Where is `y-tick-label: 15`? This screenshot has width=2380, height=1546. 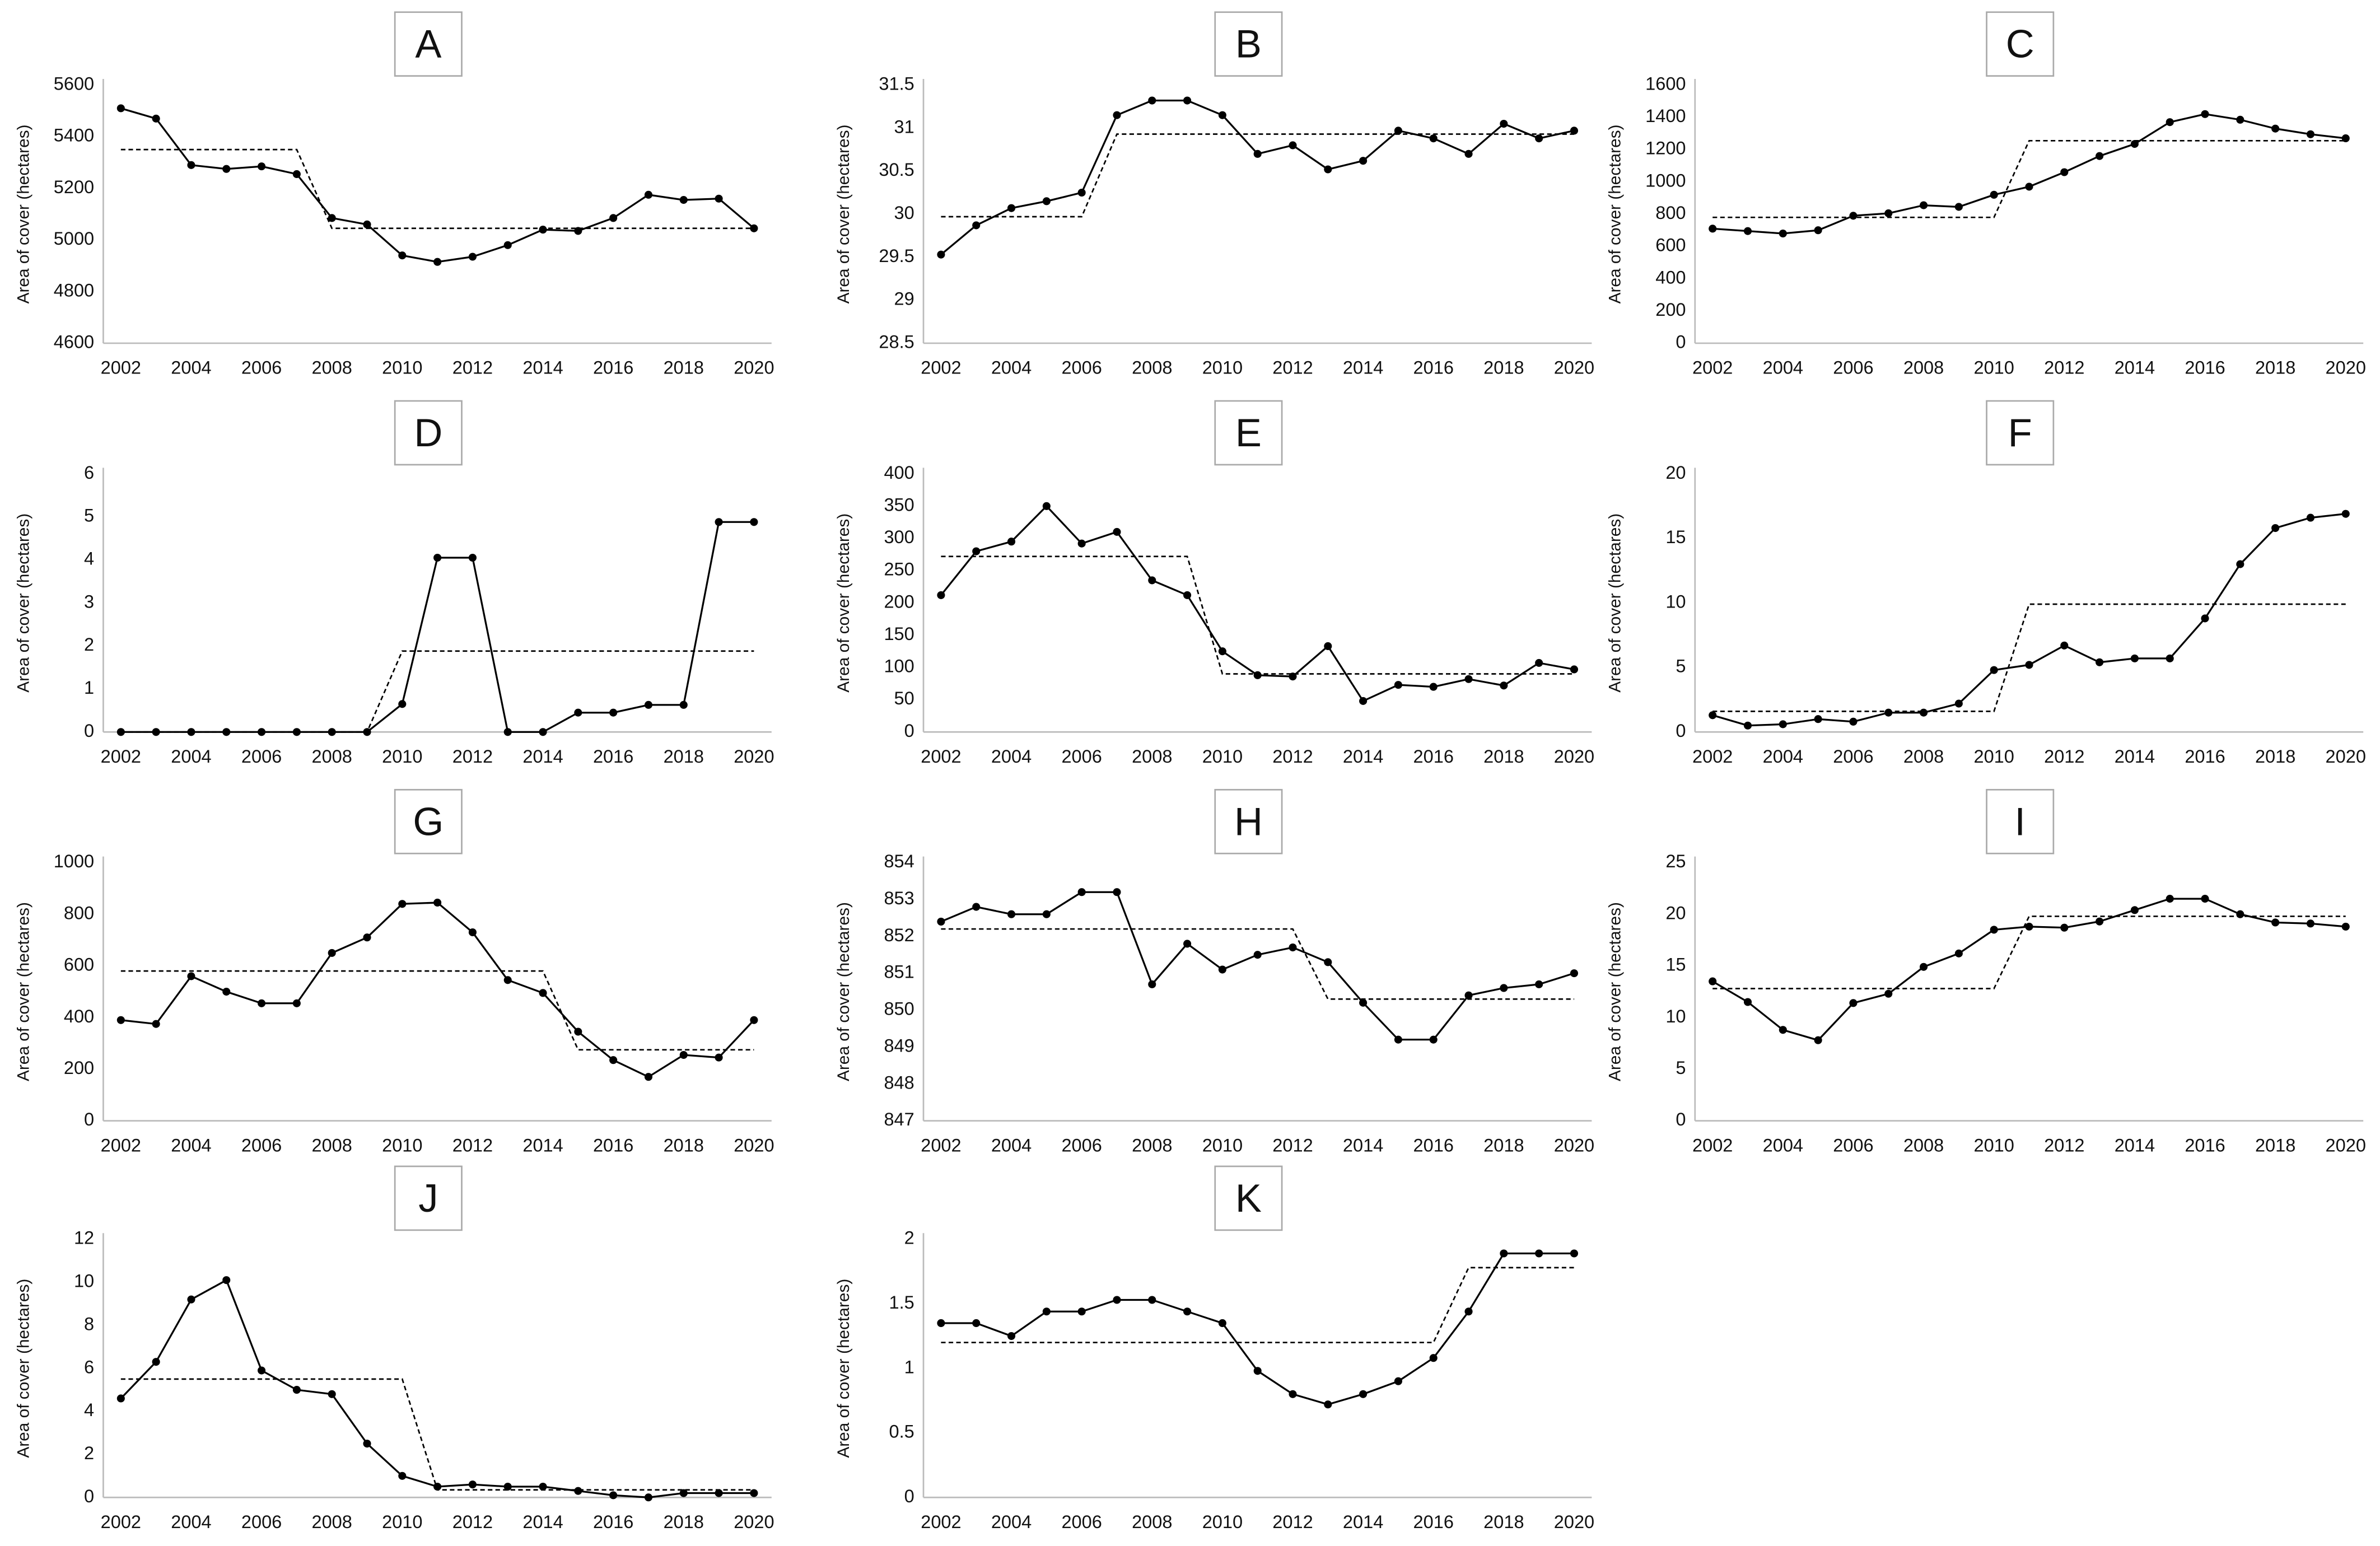 y-tick-label: 15 is located at coordinates (1676, 965).